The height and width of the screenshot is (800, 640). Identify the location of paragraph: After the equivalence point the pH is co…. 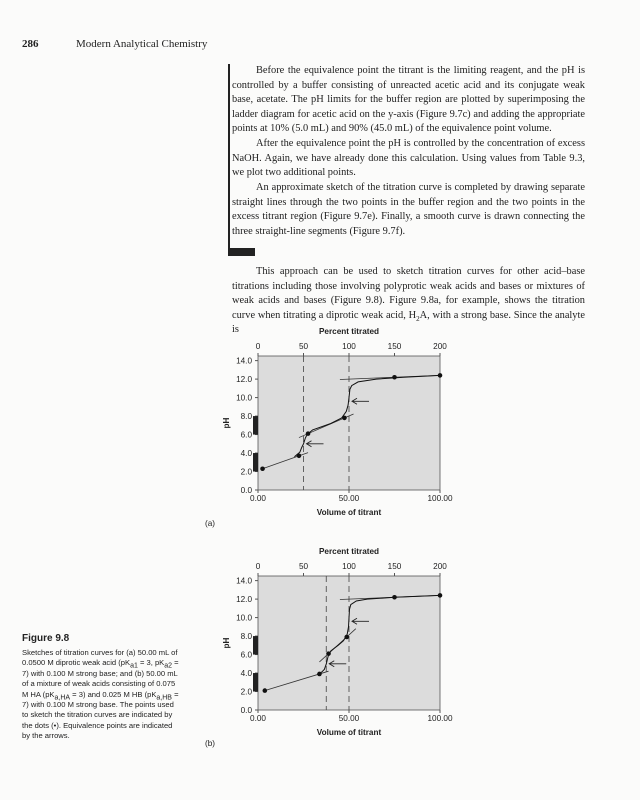
(408, 159).